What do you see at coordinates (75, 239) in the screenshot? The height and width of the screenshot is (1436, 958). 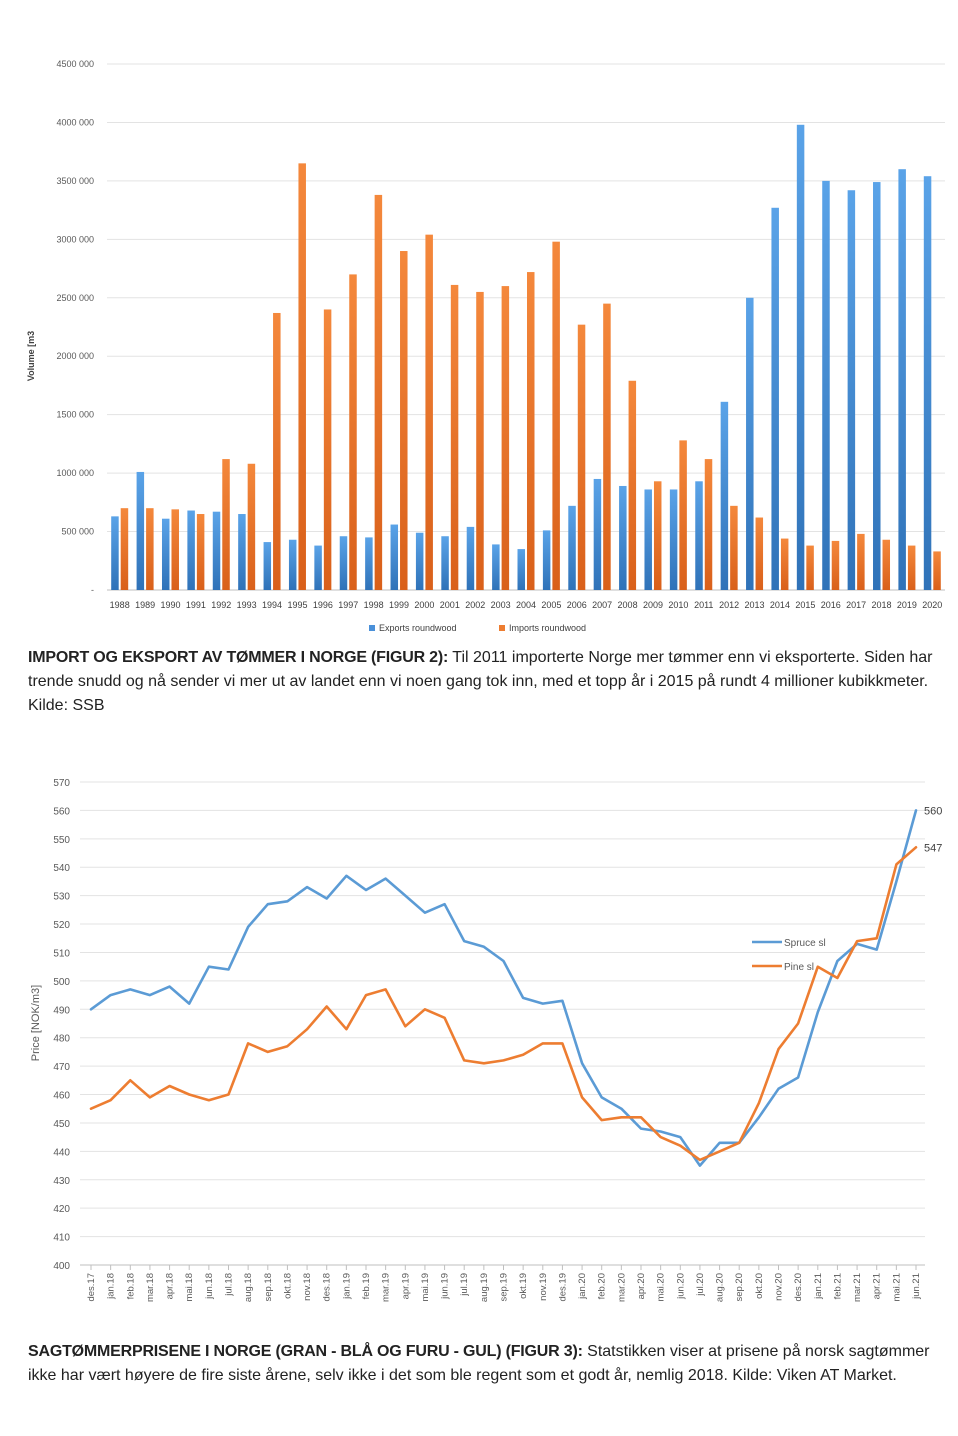 I see `y-tick-label: 3000 000` at bounding box center [75, 239].